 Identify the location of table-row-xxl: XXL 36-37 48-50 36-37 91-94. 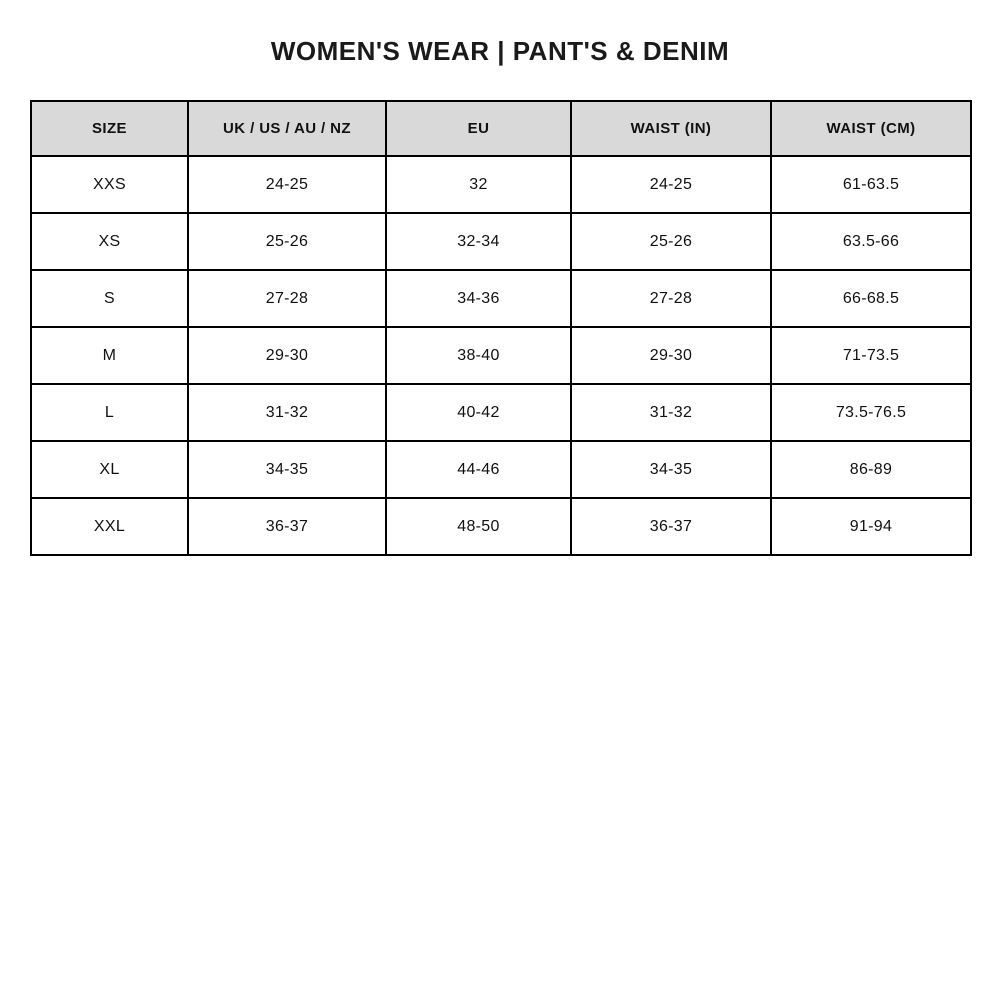
(501, 526).